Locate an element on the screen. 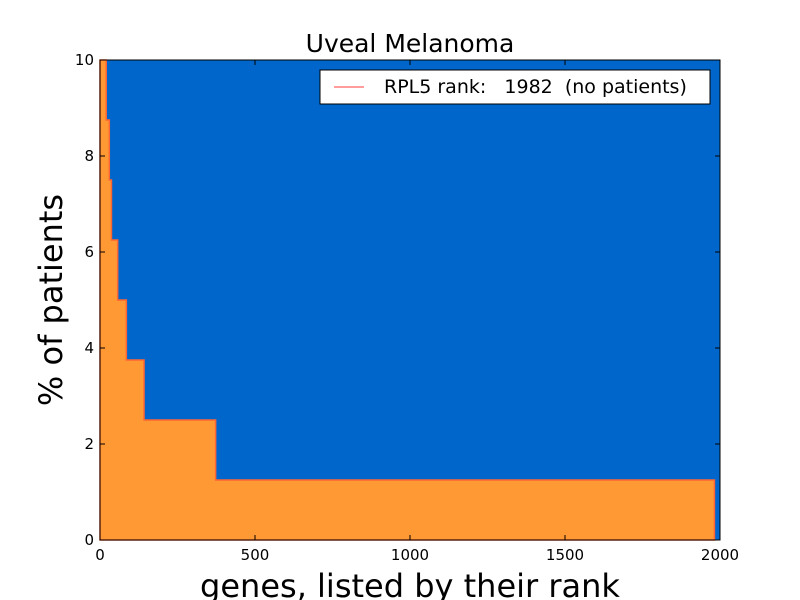  y-tick-label: 8 is located at coordinates (89, 156).